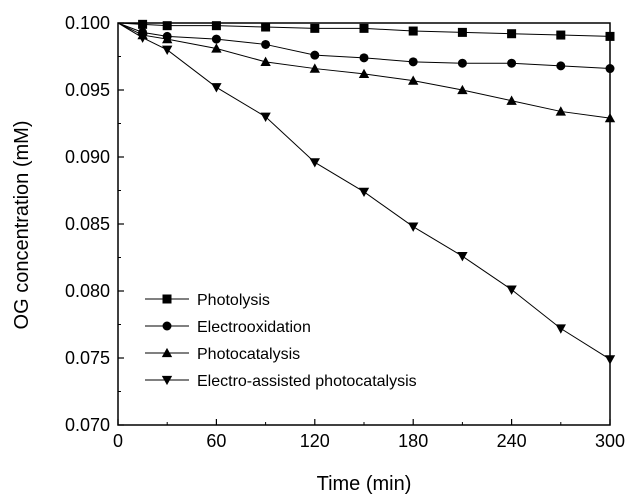 The height and width of the screenshot is (502, 629). What do you see at coordinates (248, 354) in the screenshot?
I see `legend-label: Photocatalysis` at bounding box center [248, 354].